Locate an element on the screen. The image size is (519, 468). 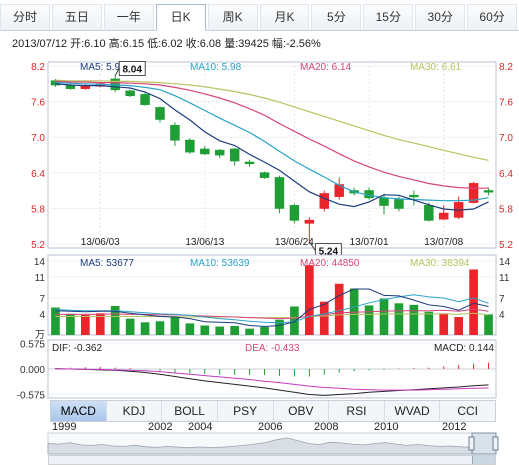
volume-ma30-line is located at coordinates (272, 315).